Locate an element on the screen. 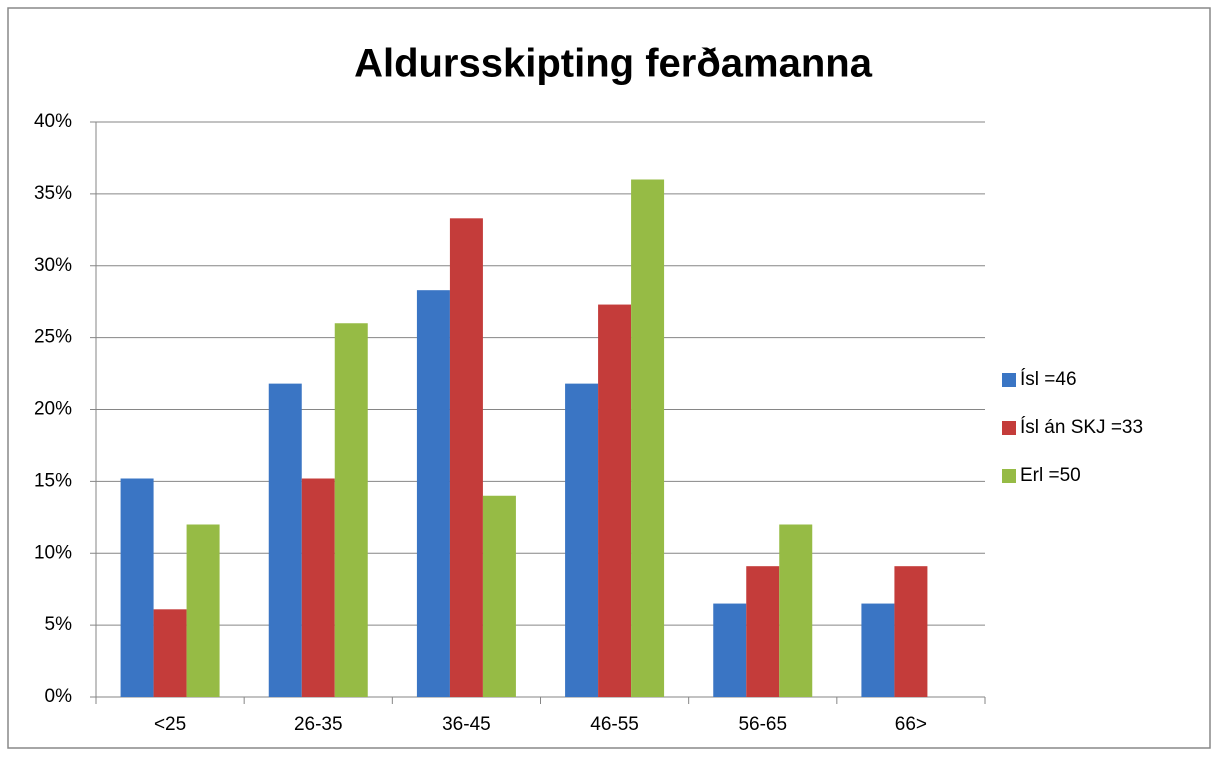  y-tick-label: 0% is located at coordinates (59, 696).